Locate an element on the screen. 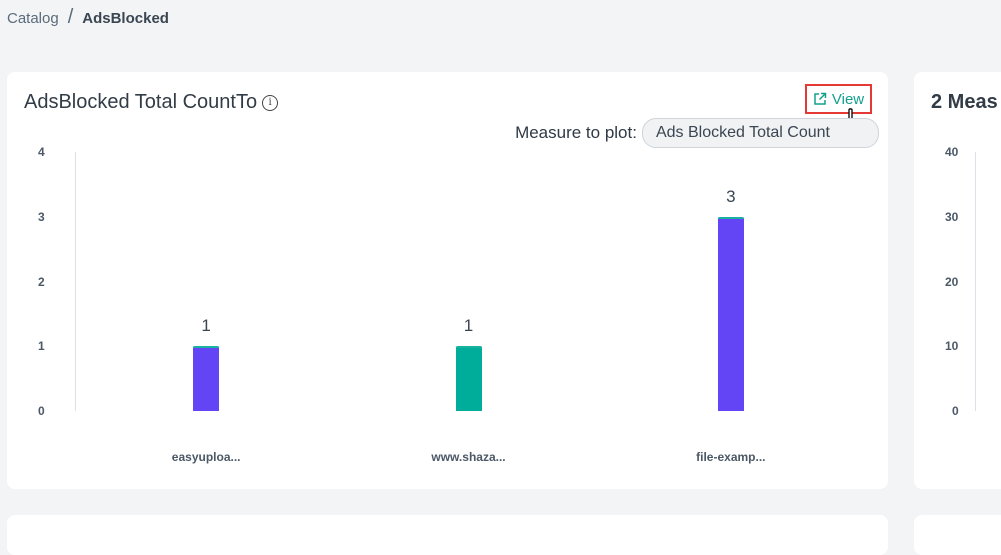  breadcrumb-catalog-link: Catalog is located at coordinates (33, 18).